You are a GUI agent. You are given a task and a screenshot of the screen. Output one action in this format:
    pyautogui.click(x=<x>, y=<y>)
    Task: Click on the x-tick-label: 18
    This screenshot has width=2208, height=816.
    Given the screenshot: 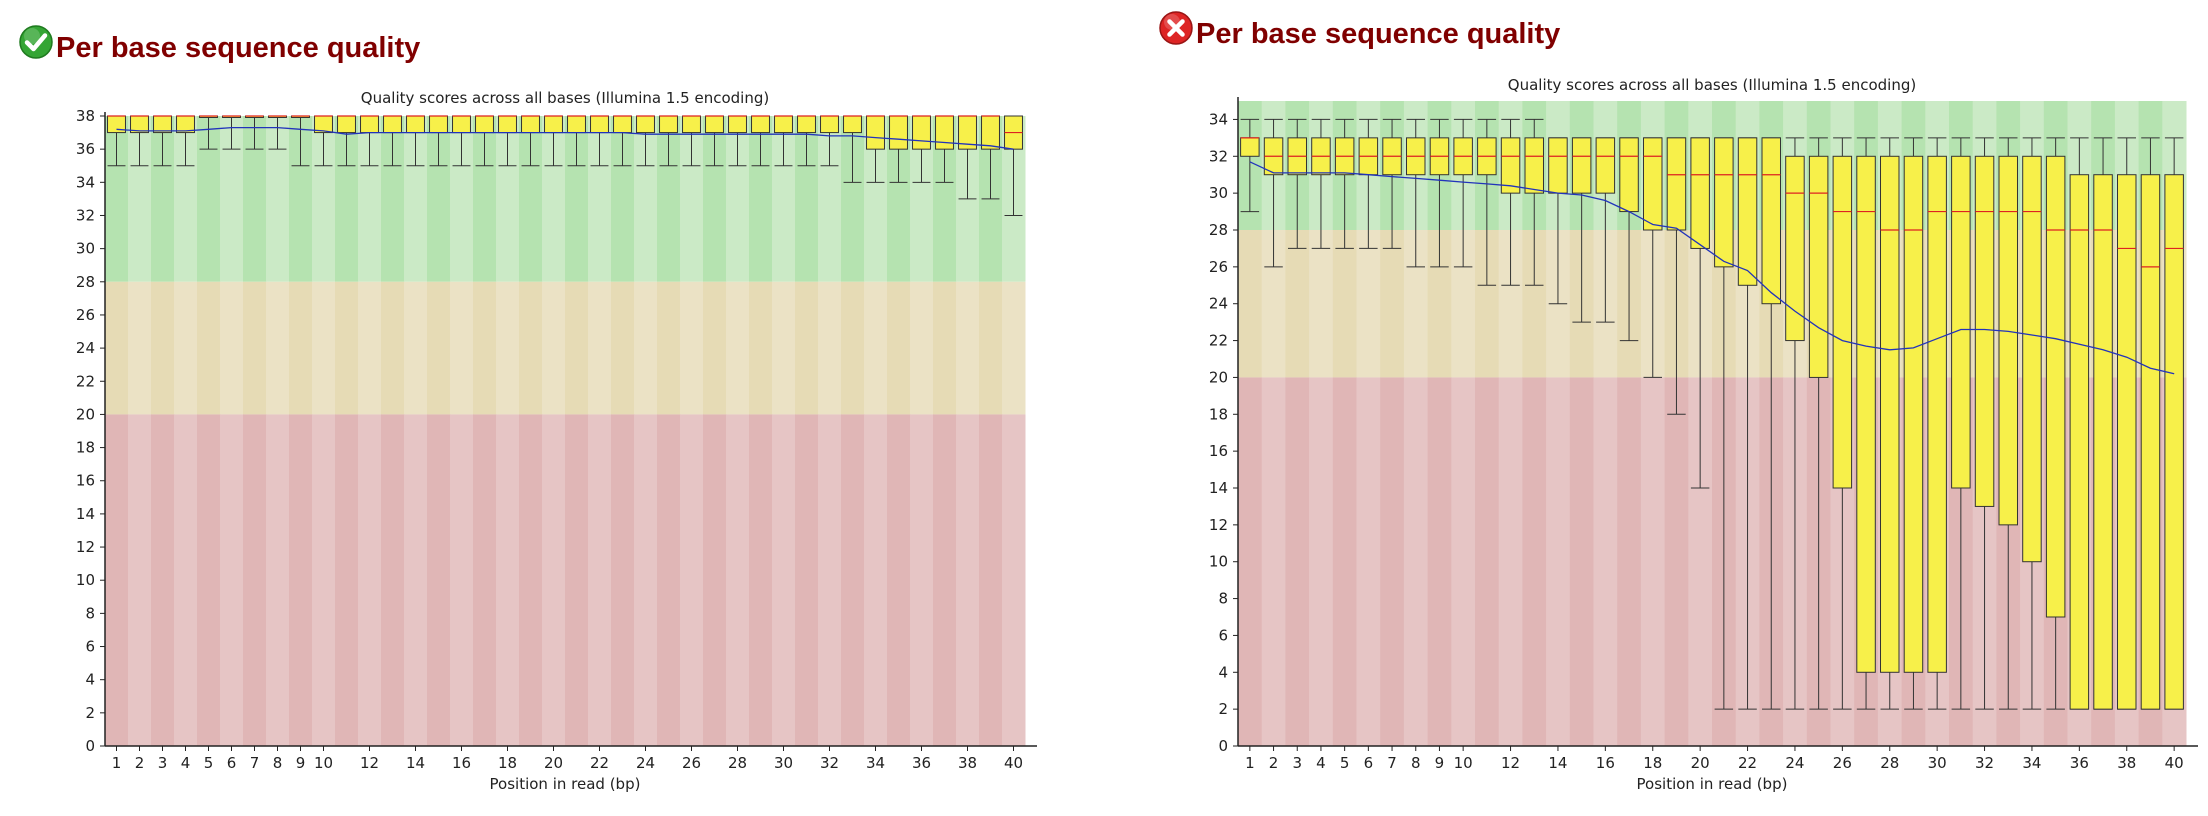 What is the action you would take?
    pyautogui.click(x=507, y=763)
    